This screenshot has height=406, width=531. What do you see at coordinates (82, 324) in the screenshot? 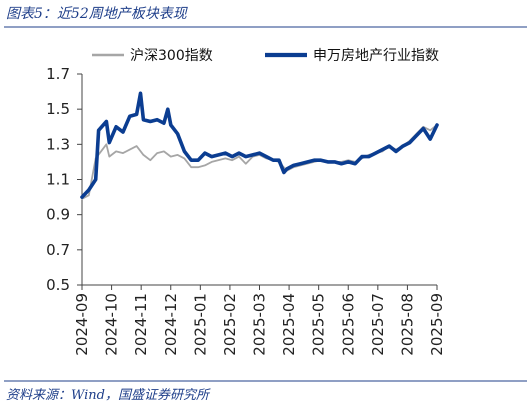
I see `x-tick-label: 2024-09` at bounding box center [82, 324].